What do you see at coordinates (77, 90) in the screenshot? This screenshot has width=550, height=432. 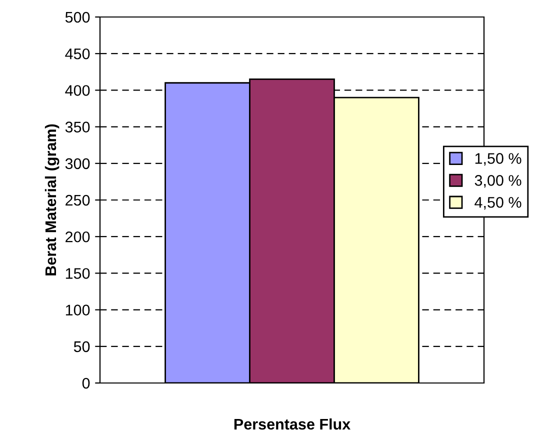 I see `y-tick-label: 400` at bounding box center [77, 90].